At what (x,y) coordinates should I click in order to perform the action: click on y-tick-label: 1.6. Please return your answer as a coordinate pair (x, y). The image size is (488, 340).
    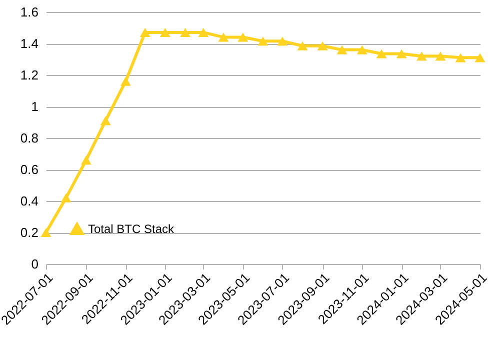
    Looking at the image, I should click on (29, 12).